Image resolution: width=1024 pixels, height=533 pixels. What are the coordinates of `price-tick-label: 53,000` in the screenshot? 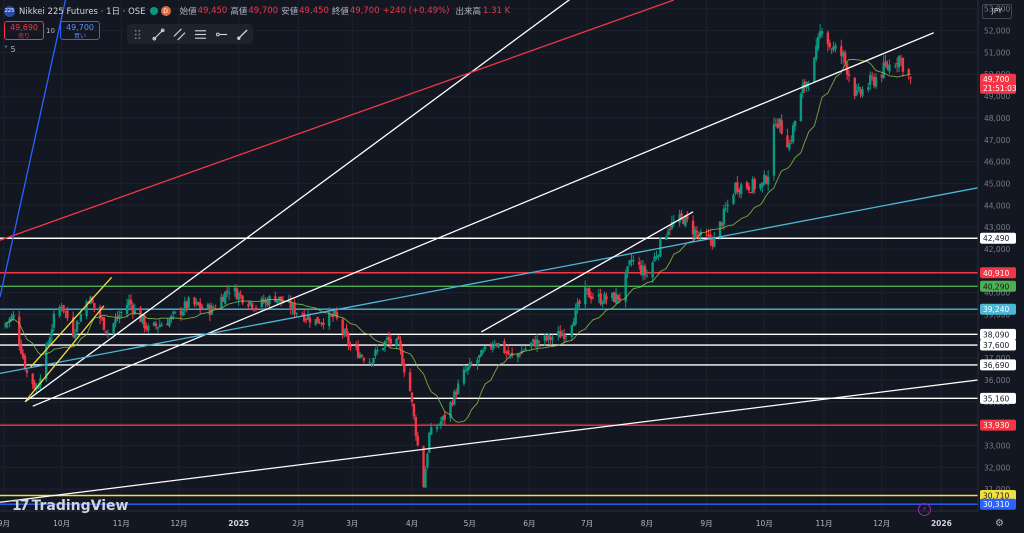 It's located at (997, 9).